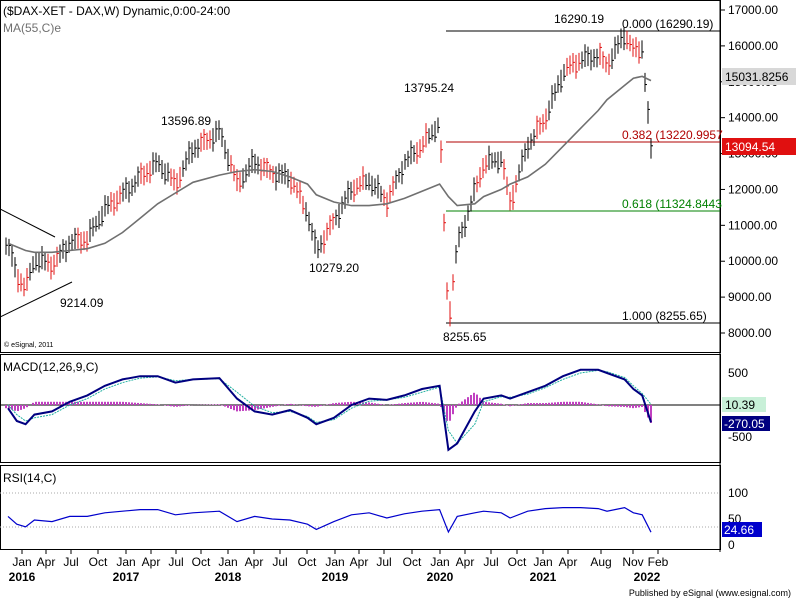 This screenshot has height=599, width=797. I want to click on year-label: 2022, so click(647, 577).